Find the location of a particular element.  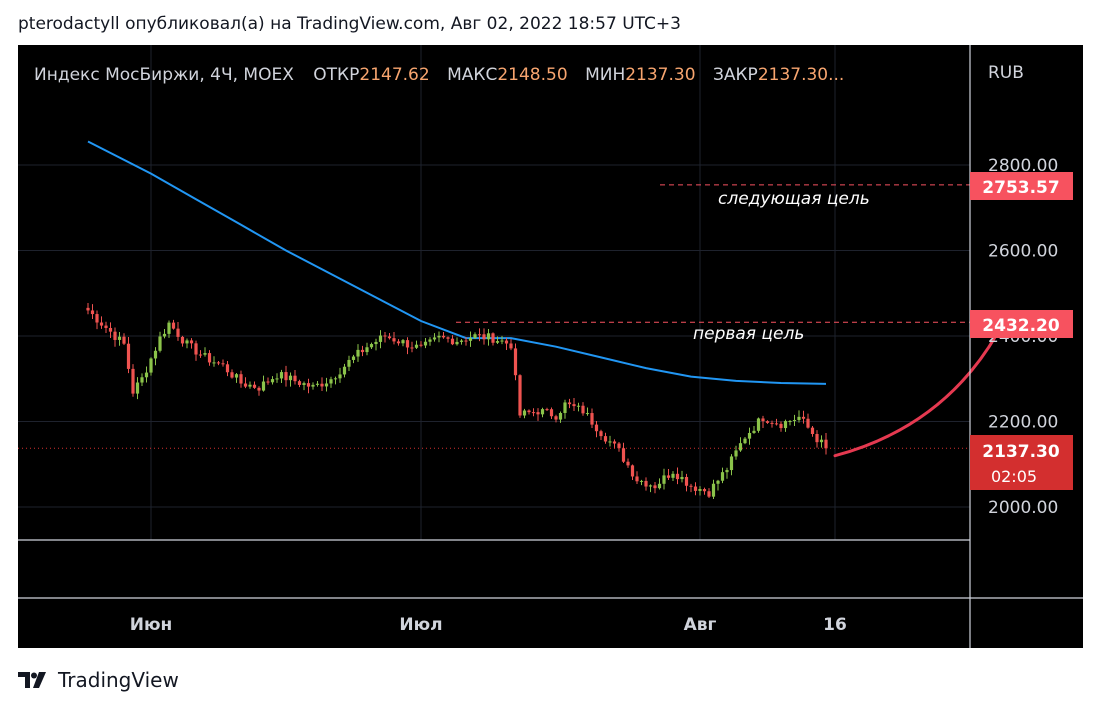

legend-close-label: ЗАКР is located at coordinates (735, 75).